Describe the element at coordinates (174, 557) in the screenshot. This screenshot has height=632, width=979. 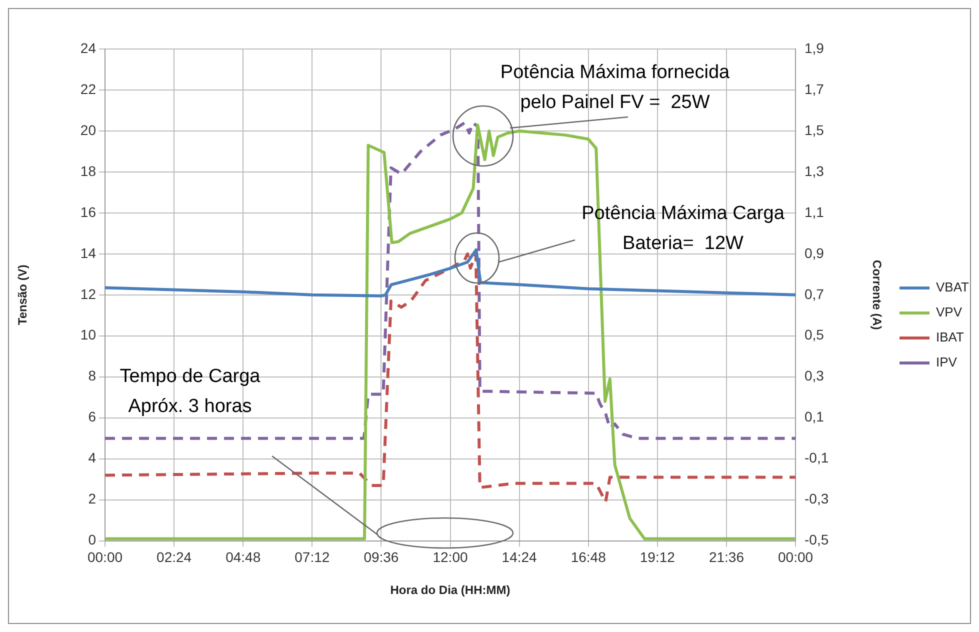
I see `x-tick-label: 02:24` at that location.